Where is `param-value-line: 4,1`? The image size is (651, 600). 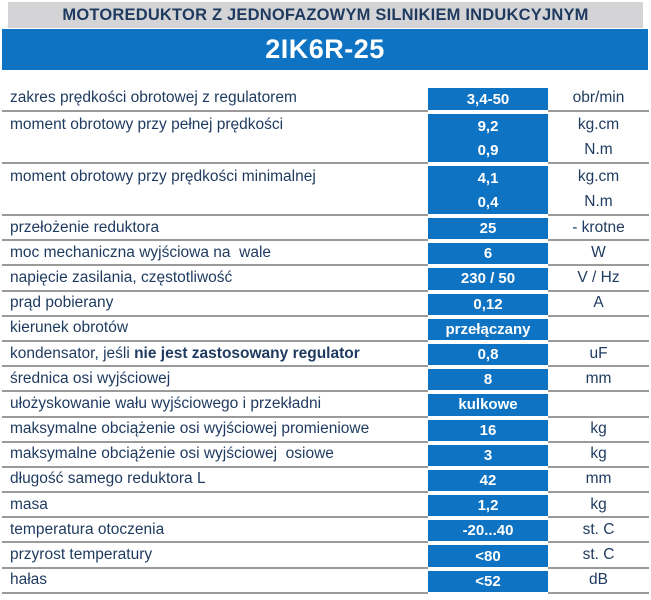
param-value-line: 4,1 is located at coordinates (488, 178).